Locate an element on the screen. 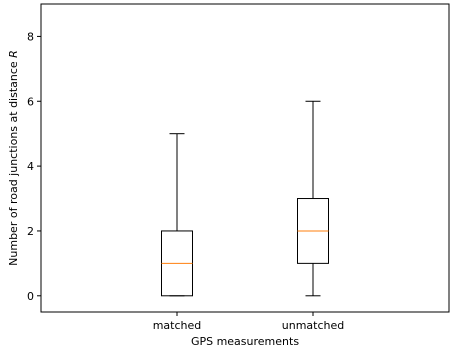 This screenshot has width=451, height=355. y-axis-label-text: Number of road junctions at distance is located at coordinates (13, 162).